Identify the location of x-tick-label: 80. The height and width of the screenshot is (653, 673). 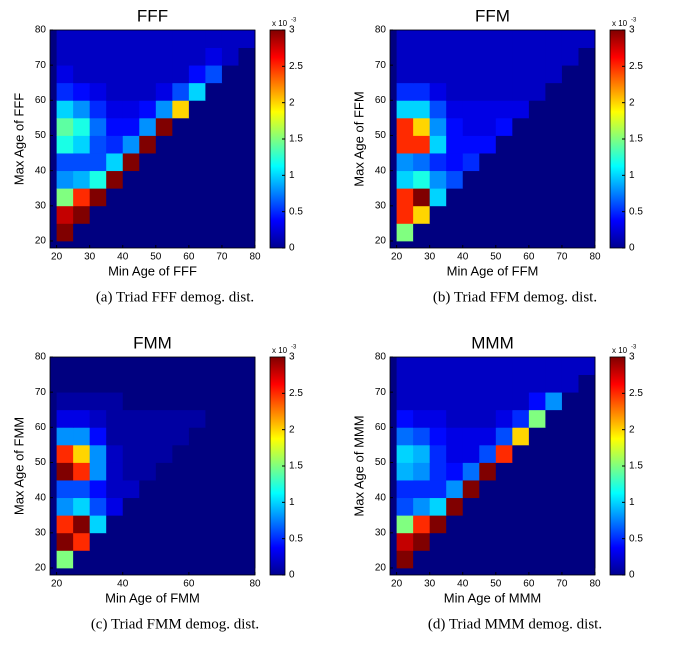
(595, 257).